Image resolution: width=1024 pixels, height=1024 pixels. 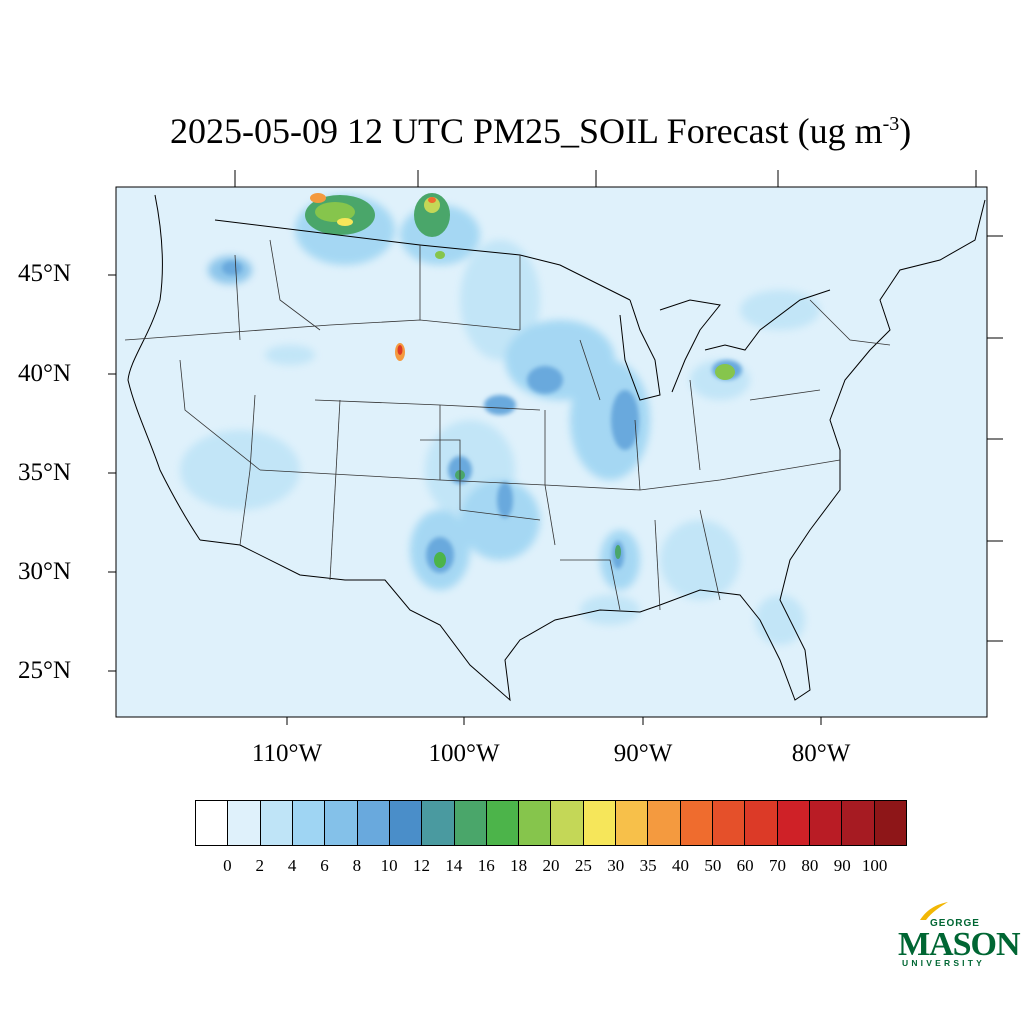 What do you see at coordinates (643, 753) in the screenshot?
I see `lon-label-90w: 90°W` at bounding box center [643, 753].